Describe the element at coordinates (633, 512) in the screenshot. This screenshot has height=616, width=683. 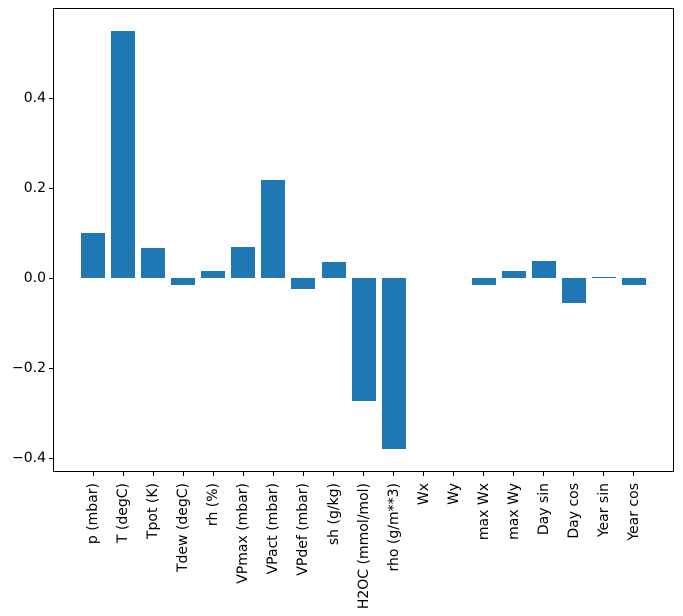
I see `x-tick-label-text: Year cos` at that location.